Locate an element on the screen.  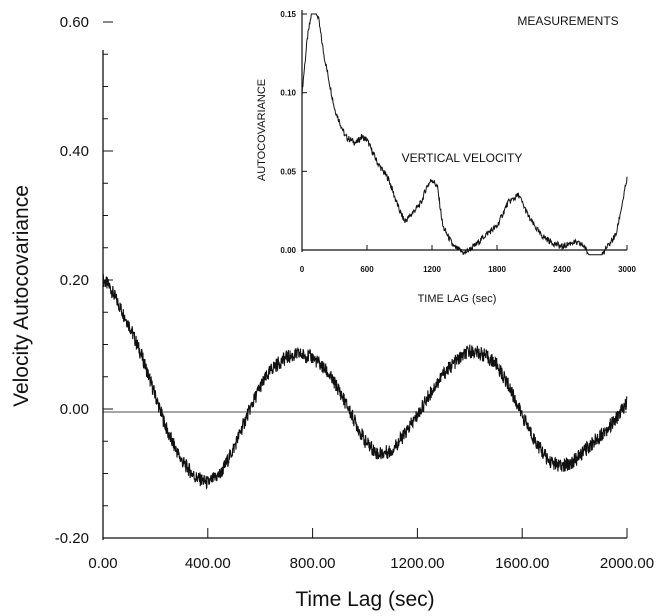
inset-x-tick-label: 3000 is located at coordinates (627, 269).